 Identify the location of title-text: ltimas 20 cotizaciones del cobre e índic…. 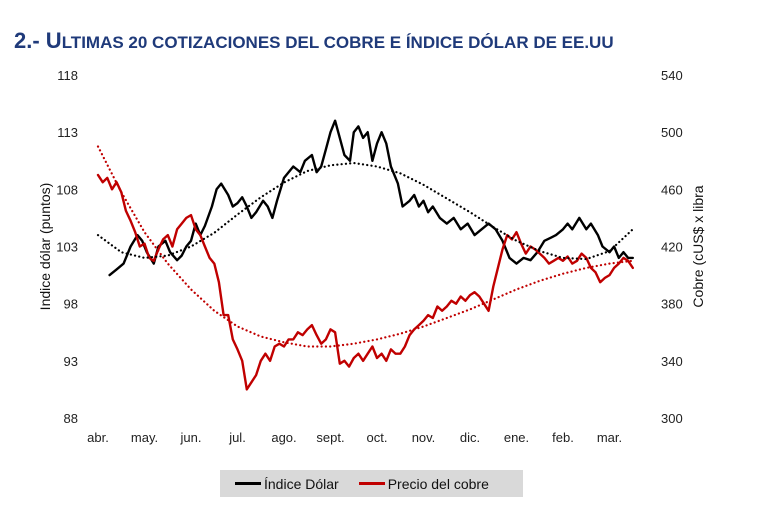
(337, 42).